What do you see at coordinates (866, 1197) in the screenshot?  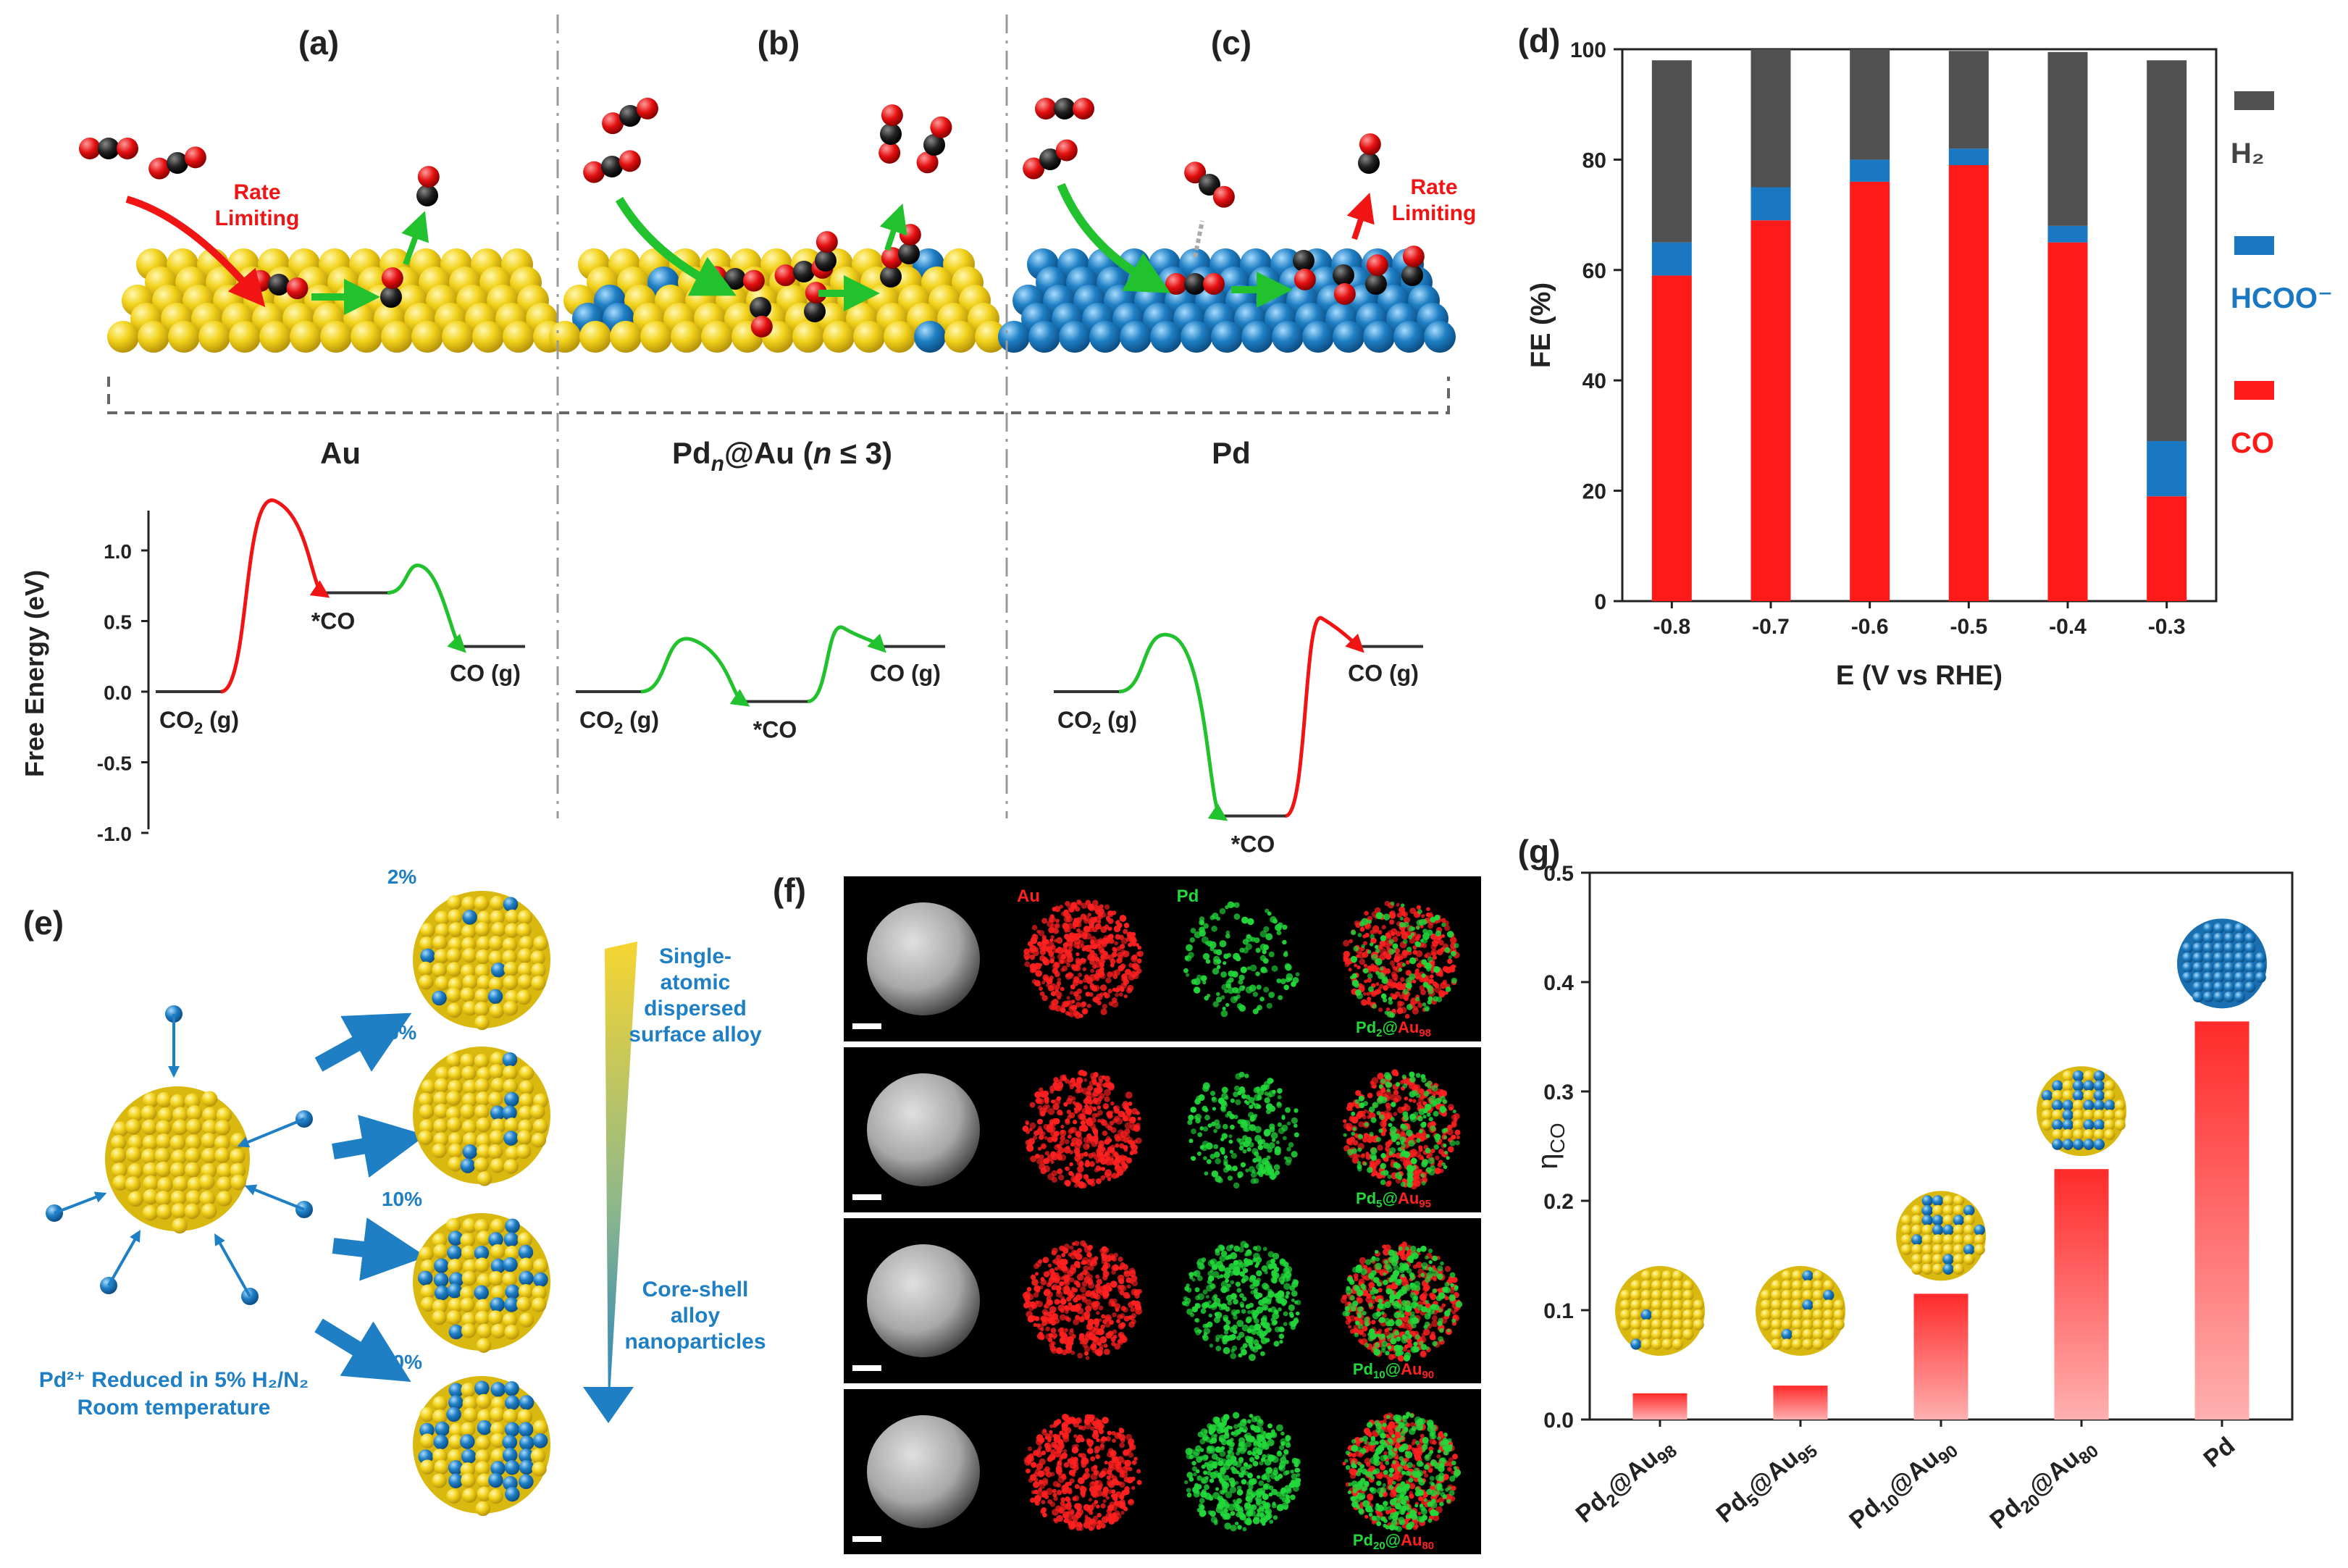 I see `scale-bar` at bounding box center [866, 1197].